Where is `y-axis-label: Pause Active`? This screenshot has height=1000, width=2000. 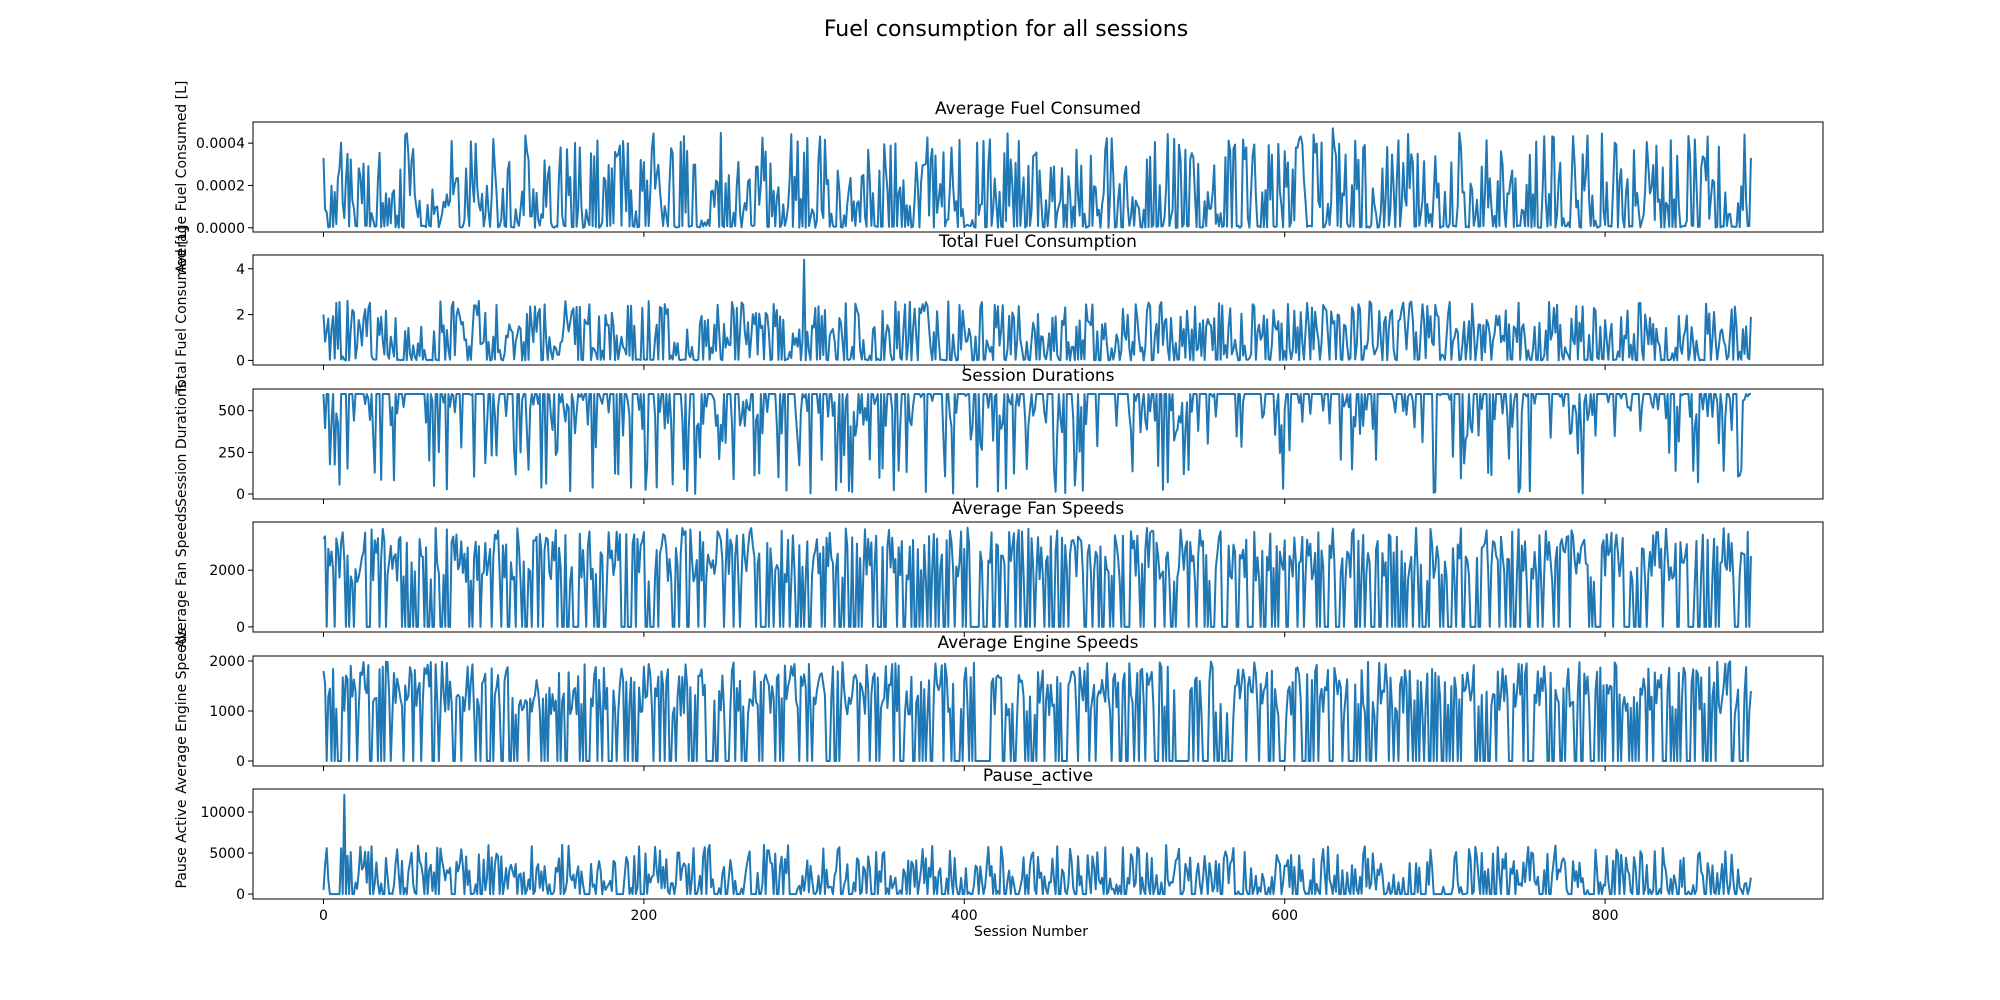
y-axis-label: Pause Active is located at coordinates (182, 844).